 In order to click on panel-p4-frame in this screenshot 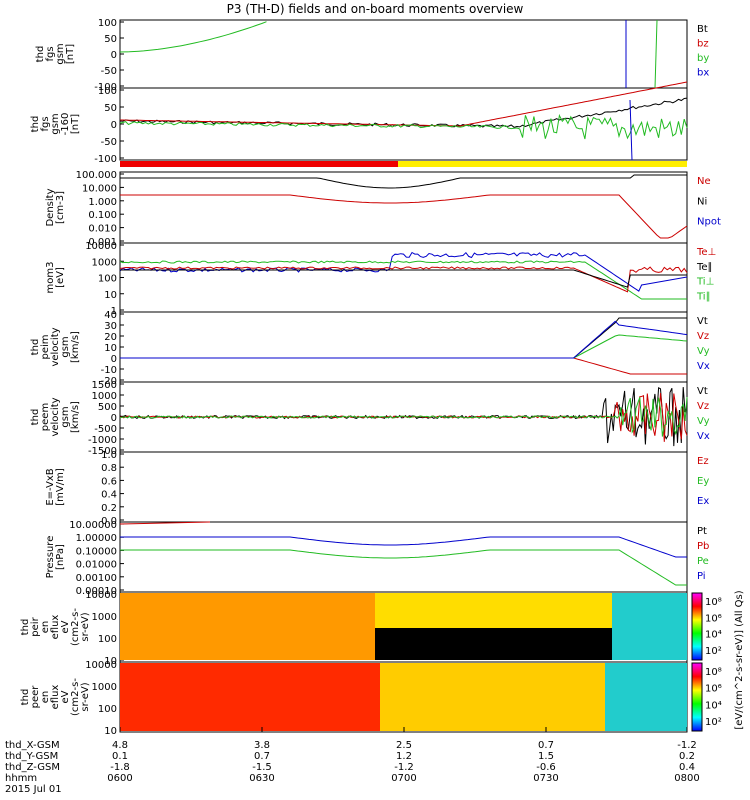, I will do `click(403, 277)`.